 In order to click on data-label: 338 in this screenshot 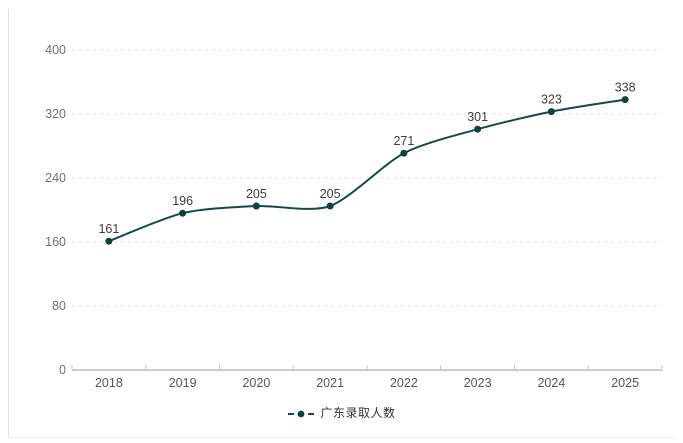, I will do `click(625, 88)`.